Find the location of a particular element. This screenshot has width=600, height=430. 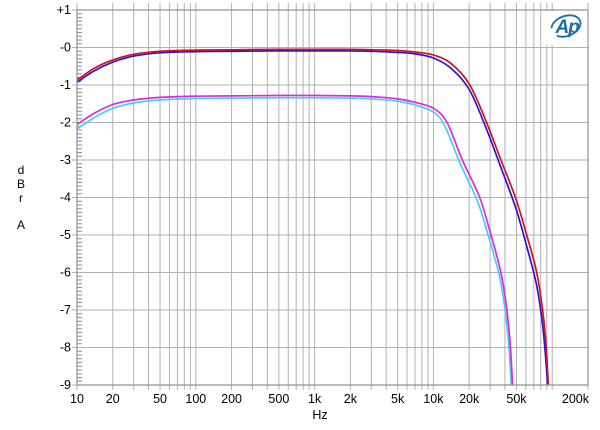

y-unit-letter-r: r is located at coordinates (21, 198).